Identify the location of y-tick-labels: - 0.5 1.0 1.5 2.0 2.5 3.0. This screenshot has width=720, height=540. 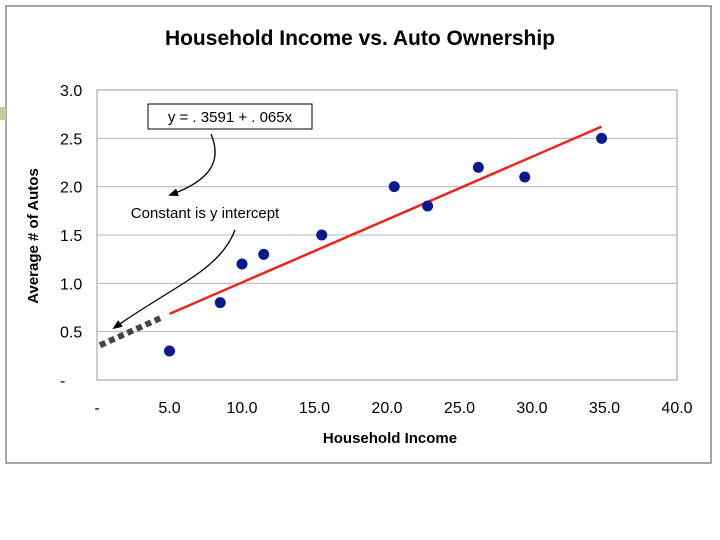
(71, 236).